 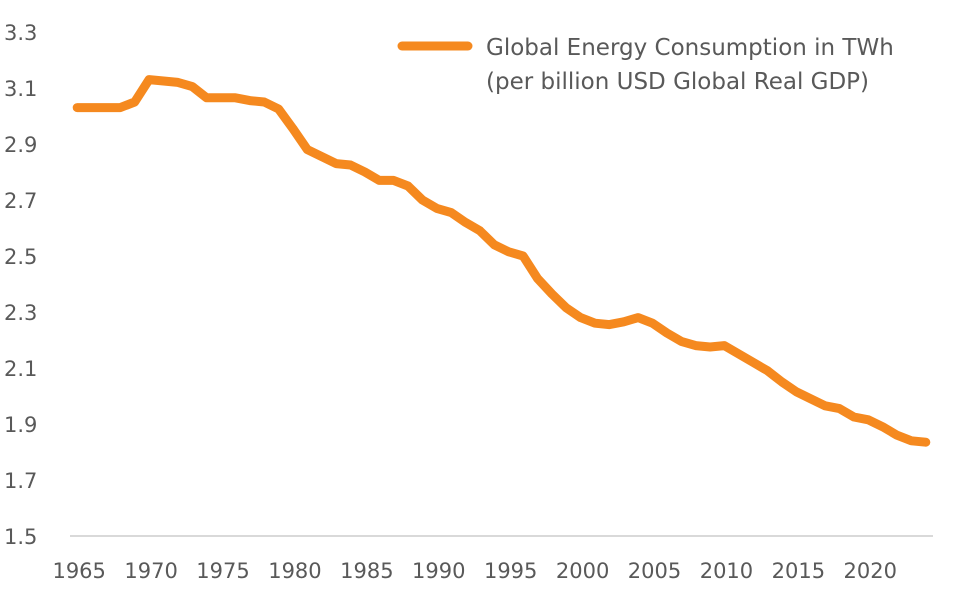 I want to click on x-tick-label: 2020, so click(x=870, y=571).